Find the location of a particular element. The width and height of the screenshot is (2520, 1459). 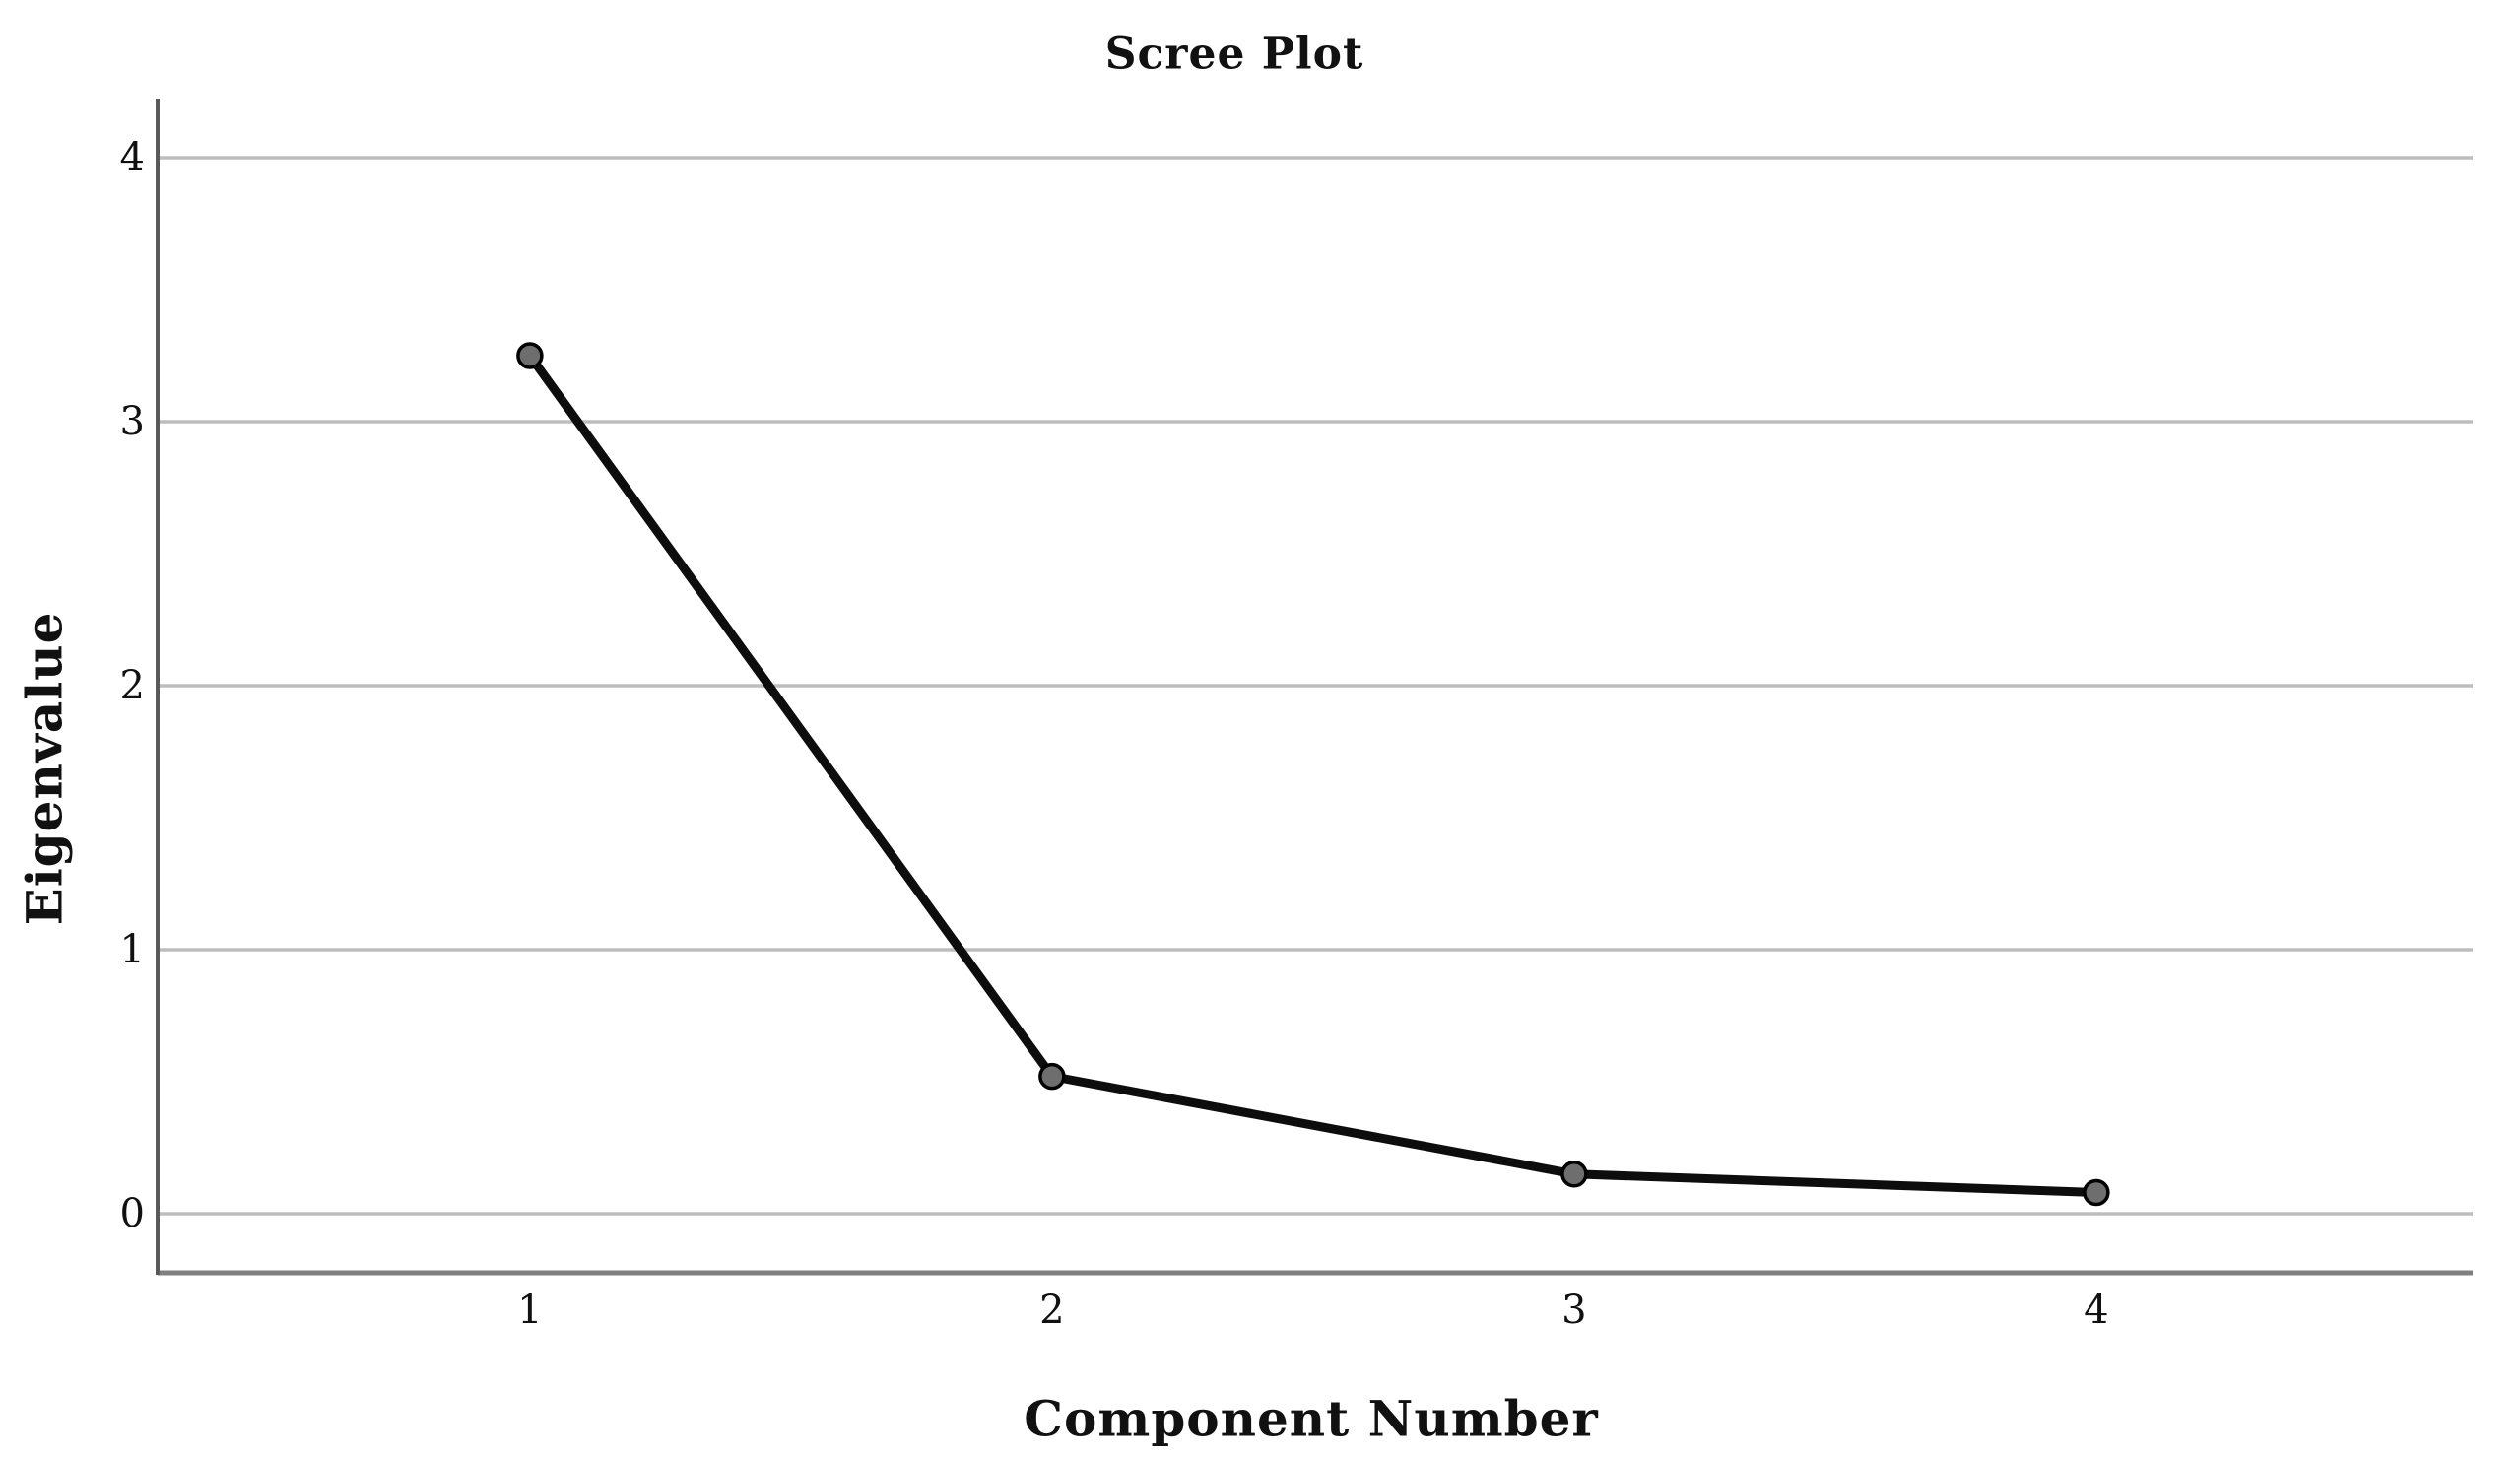

x-tick-label: 2 is located at coordinates (1052, 1310).